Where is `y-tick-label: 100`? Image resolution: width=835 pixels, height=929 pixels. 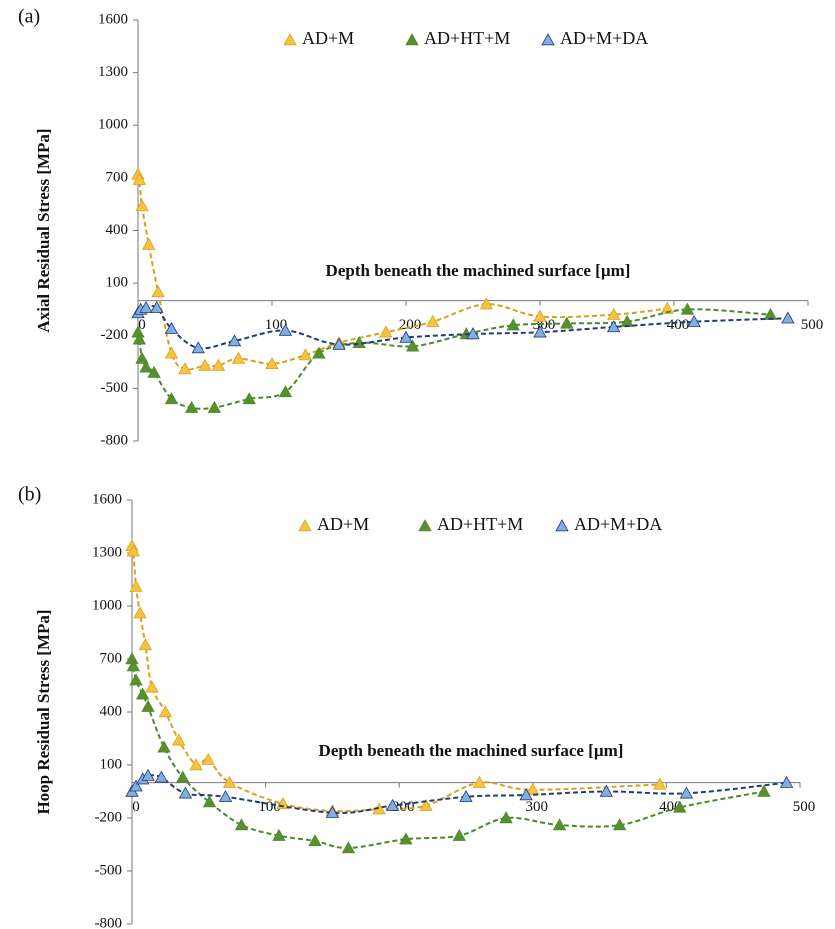 y-tick-label: 100 is located at coordinates (117, 283).